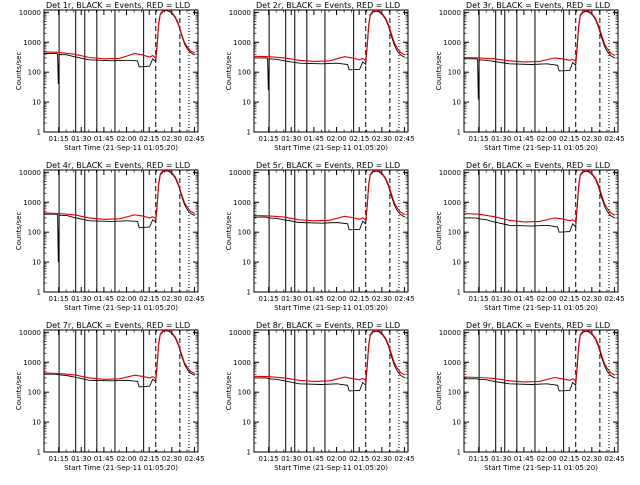 This screenshot has width=640, height=485. What do you see at coordinates (328, 165) in the screenshot?
I see `chart-title: Det 5r, BLACK = Events, RED = LLD` at bounding box center [328, 165].